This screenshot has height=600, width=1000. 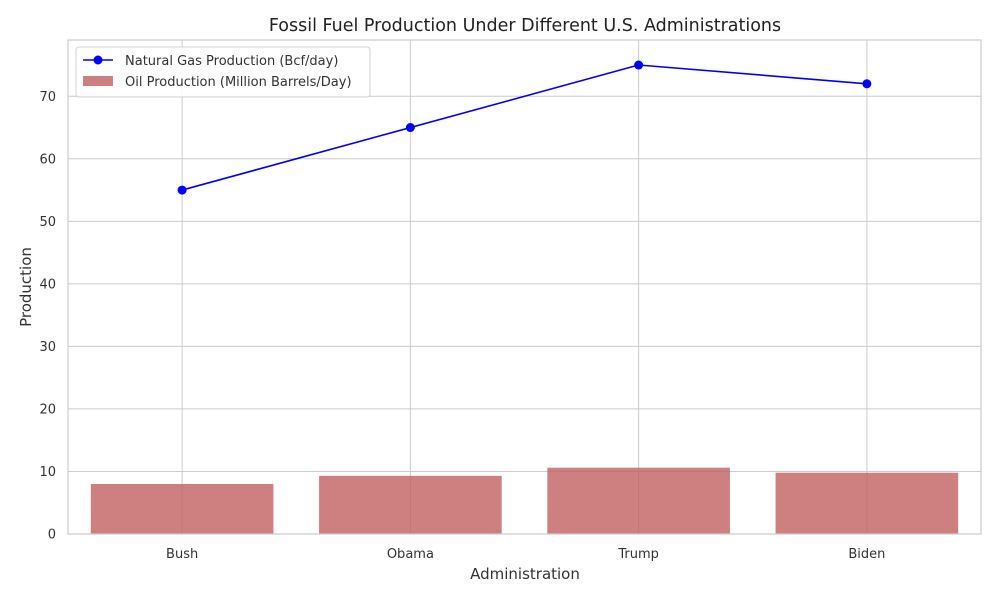 What do you see at coordinates (26, 287) in the screenshot?
I see `y-axis-label: Production` at bounding box center [26, 287].